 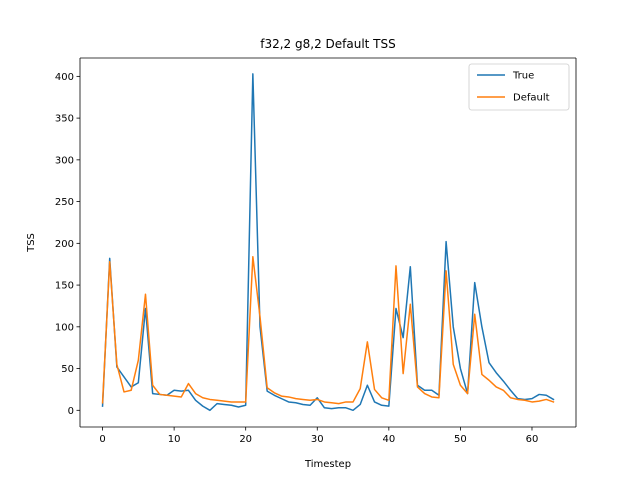 What do you see at coordinates (245, 439) in the screenshot?
I see `x-tick-label: 20` at bounding box center [245, 439].